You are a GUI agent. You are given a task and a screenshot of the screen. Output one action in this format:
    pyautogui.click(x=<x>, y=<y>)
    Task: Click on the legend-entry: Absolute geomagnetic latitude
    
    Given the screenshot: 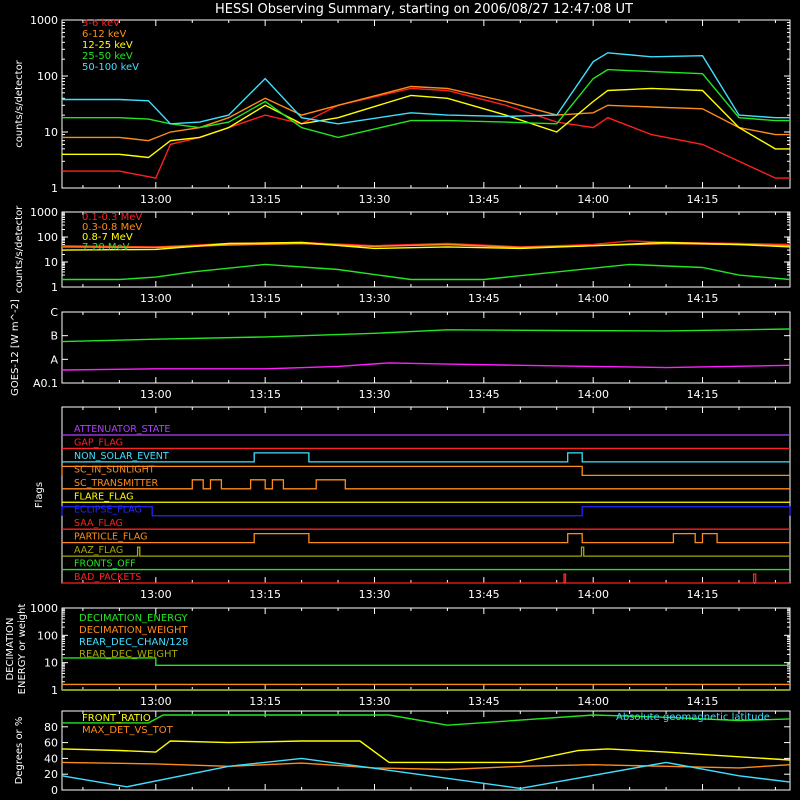 What is the action you would take?
    pyautogui.click(x=693, y=717)
    